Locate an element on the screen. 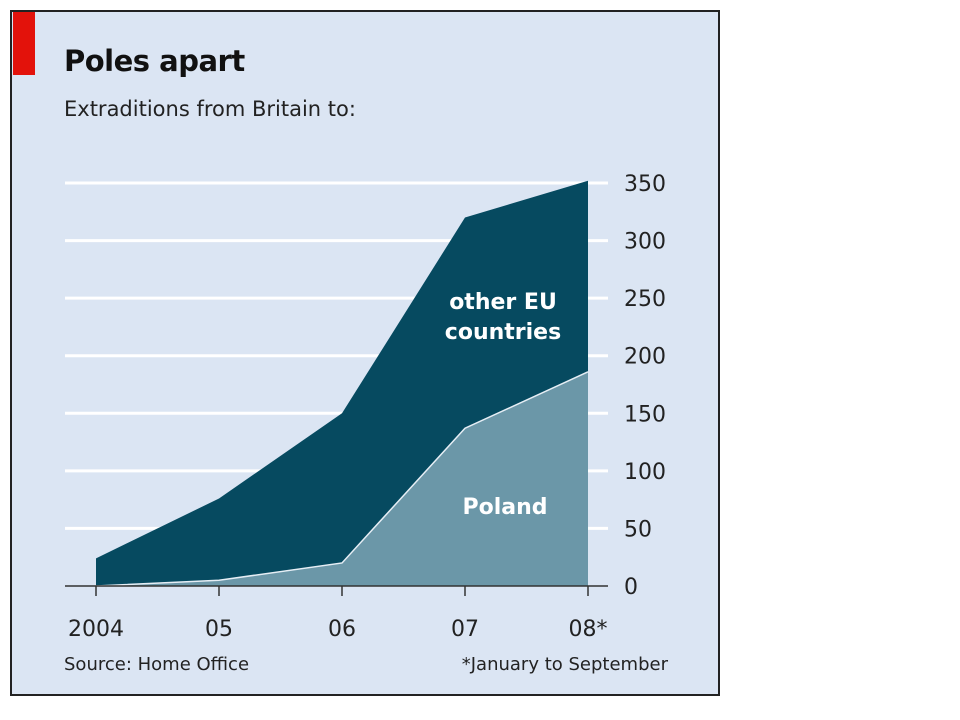 The image size is (960, 720). chart-title: Poles apart is located at coordinates (154, 61).